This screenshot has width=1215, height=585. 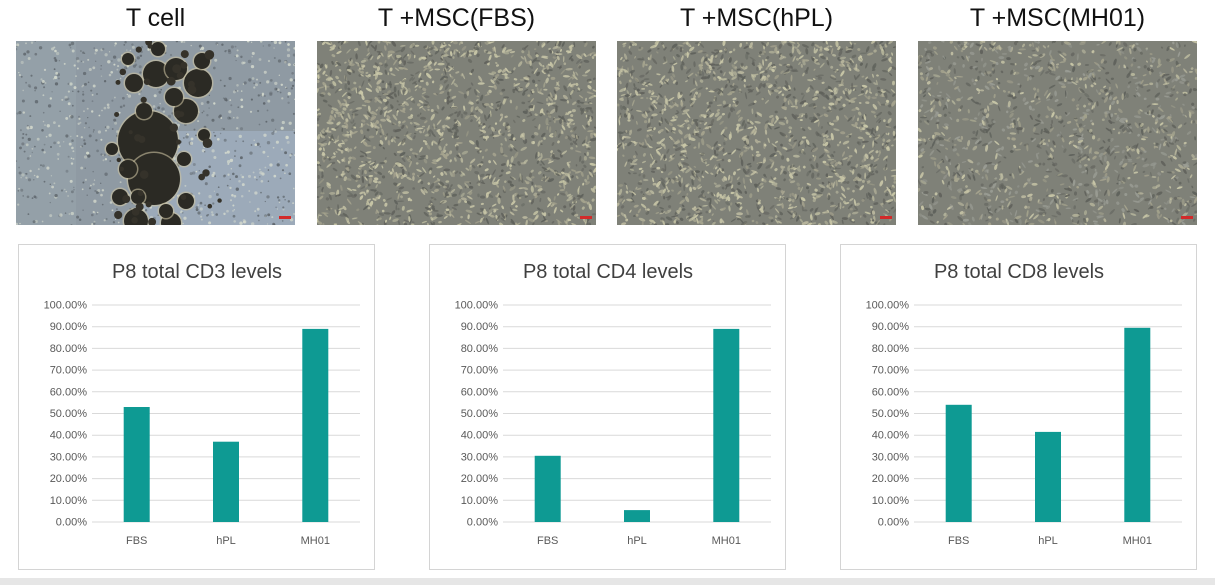 I want to click on micrograph-image-msc-hpl, so click(x=756, y=133).